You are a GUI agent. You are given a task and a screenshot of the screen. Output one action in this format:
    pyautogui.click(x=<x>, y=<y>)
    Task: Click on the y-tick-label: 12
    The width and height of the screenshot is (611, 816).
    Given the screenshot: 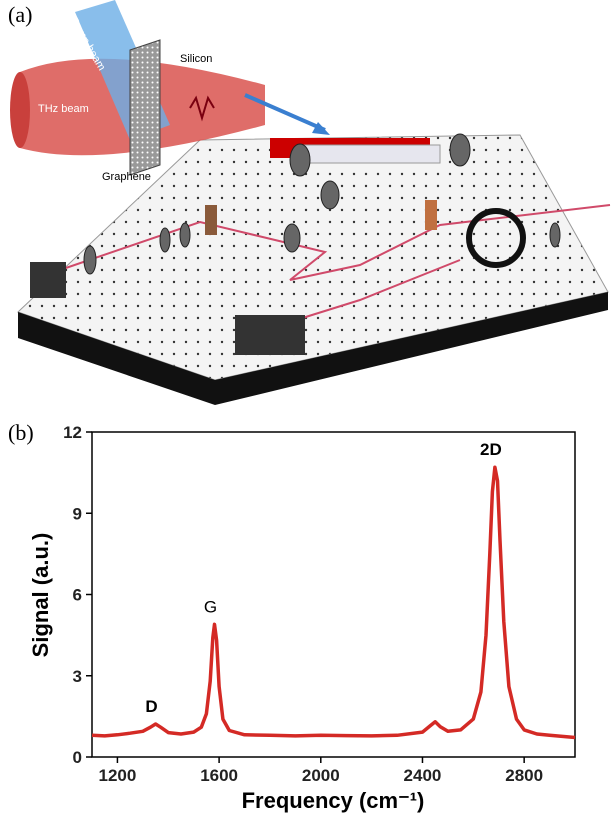 What is the action you would take?
    pyautogui.click(x=72, y=432)
    